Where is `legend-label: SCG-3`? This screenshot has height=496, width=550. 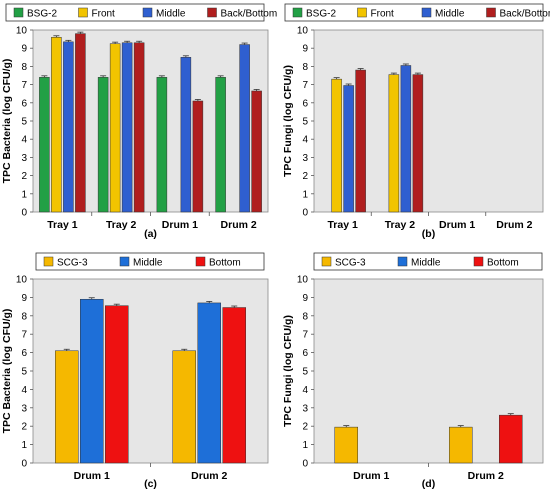
legend-label: SCG-3 is located at coordinates (350, 263).